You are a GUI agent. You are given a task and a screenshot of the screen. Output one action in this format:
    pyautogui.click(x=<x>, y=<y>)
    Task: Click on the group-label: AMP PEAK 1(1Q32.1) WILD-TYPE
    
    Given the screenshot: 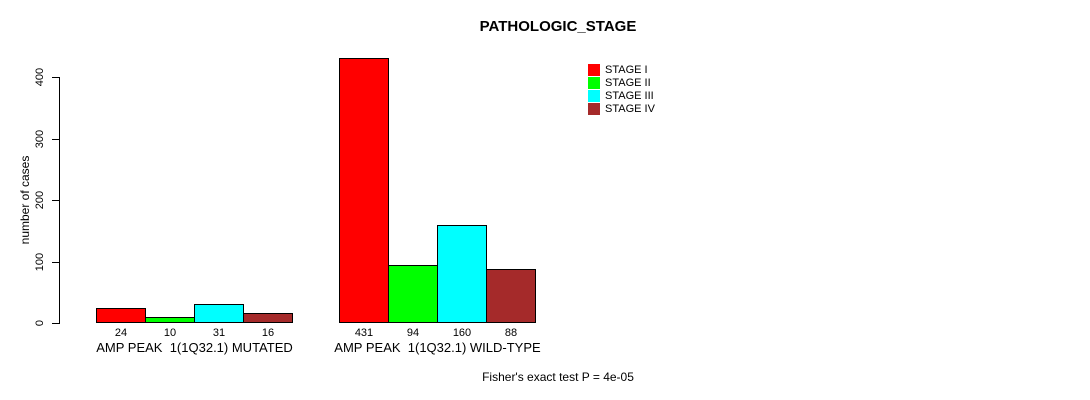 What is the action you would take?
    pyautogui.click(x=437, y=347)
    